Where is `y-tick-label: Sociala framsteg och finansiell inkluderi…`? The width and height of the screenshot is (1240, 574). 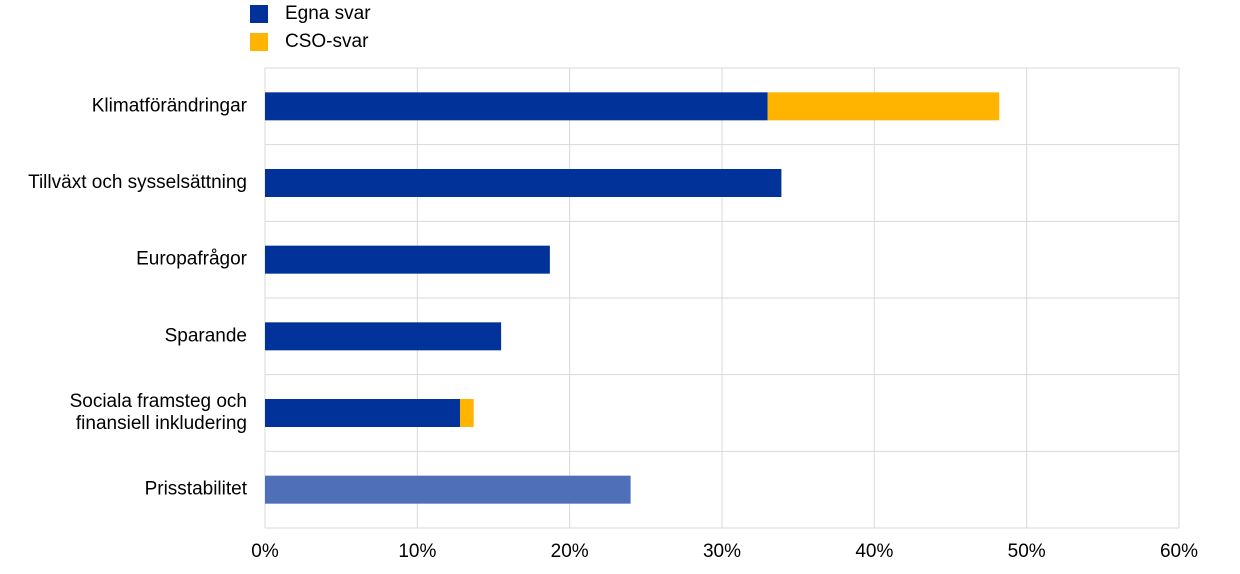 y-tick-label: Sociala framsteg och finansiell inkluderi… is located at coordinates (158, 412).